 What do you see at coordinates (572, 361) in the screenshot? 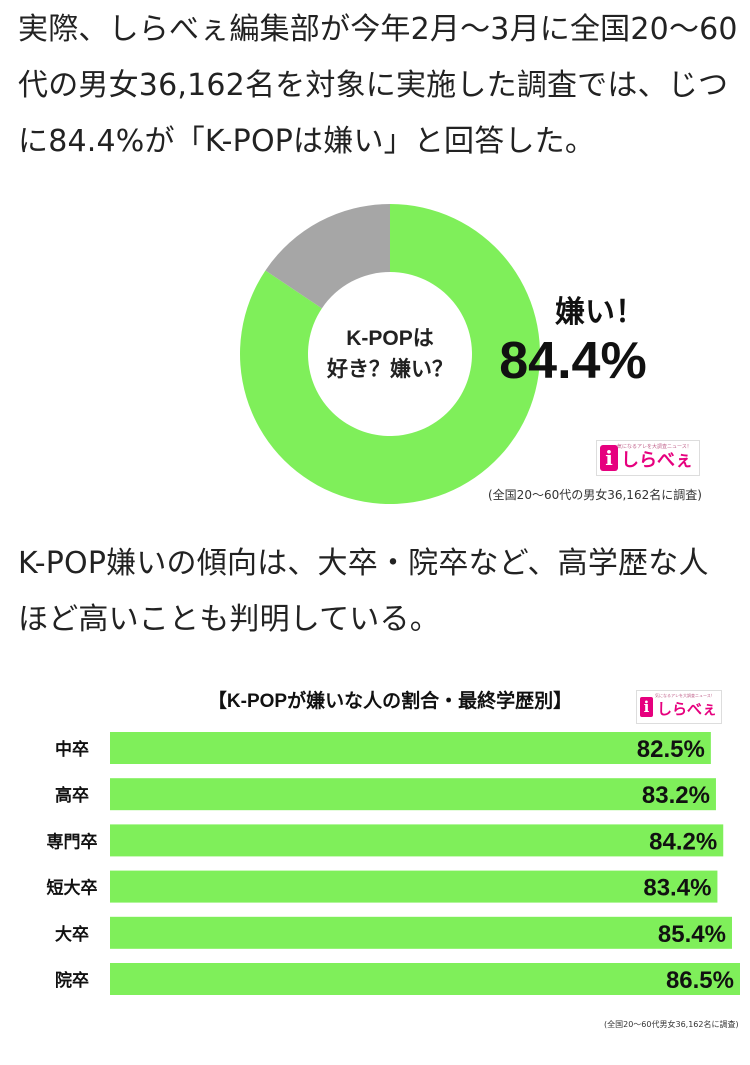
I see `donut-callout-value: 84.4%` at bounding box center [572, 361].